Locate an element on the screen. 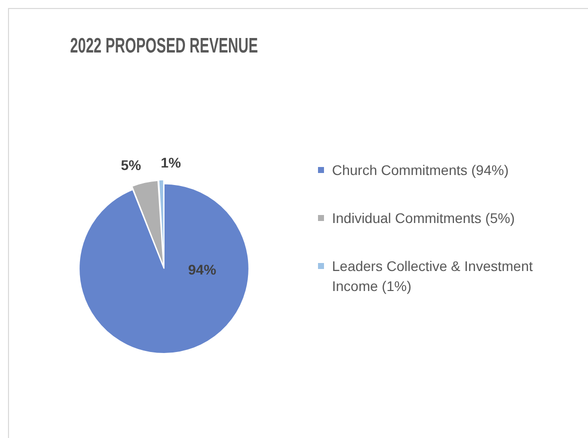 The width and height of the screenshot is (588, 438). data-label: 5% is located at coordinates (131, 165).